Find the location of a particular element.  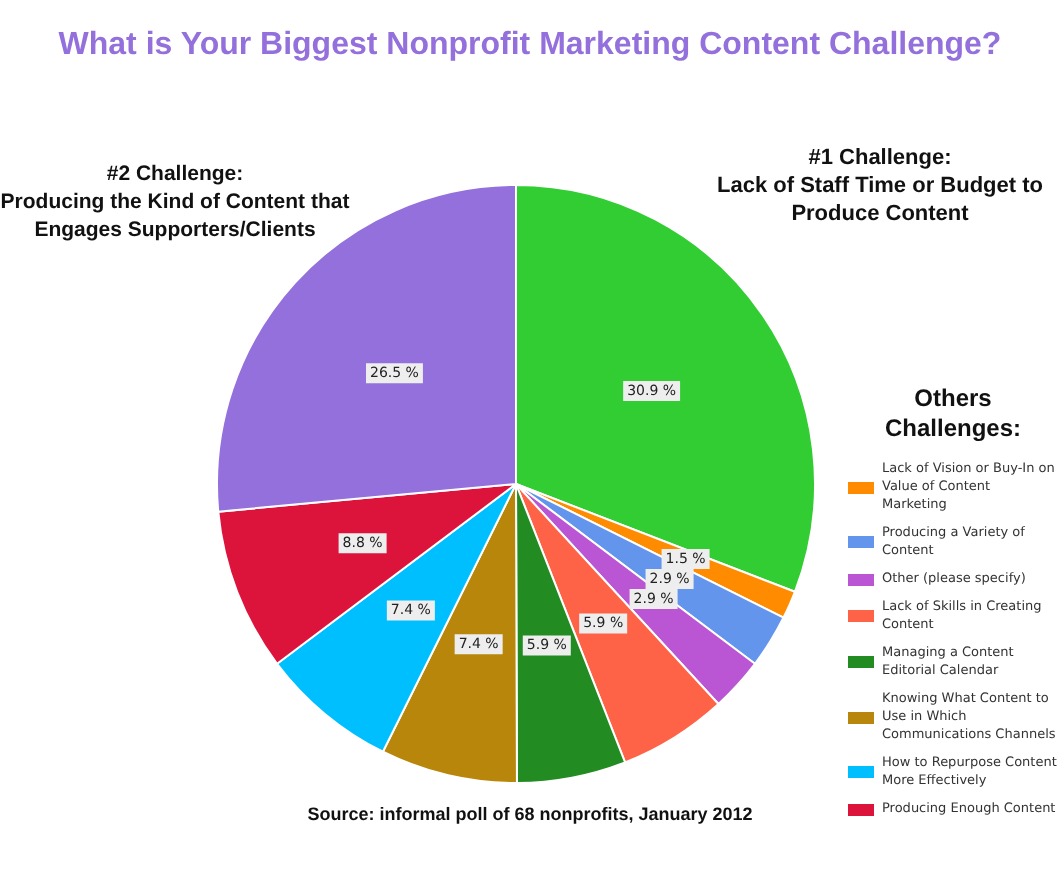

source-note: Source: informal poll of 68 nonprofits, January 2012 is located at coordinates (530, 814).